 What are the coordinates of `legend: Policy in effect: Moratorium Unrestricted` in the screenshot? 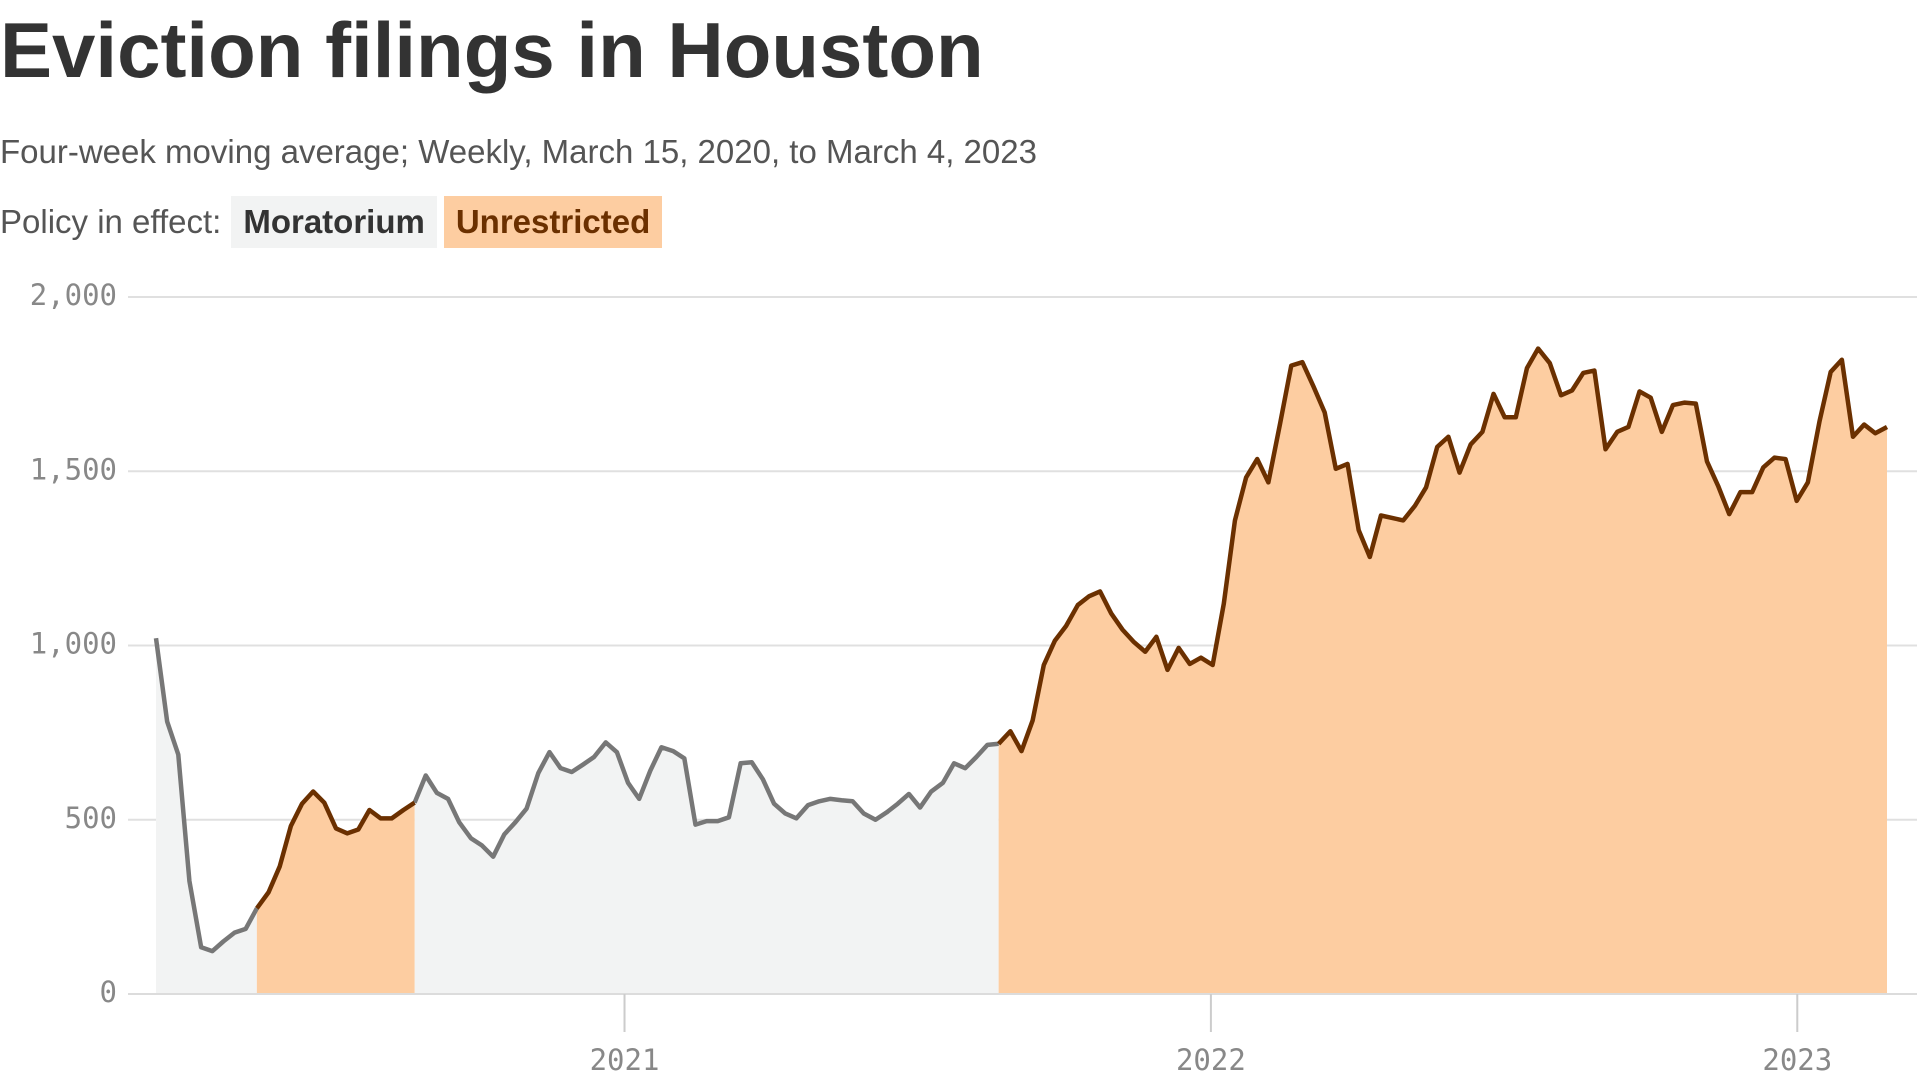 It's located at (334, 222).